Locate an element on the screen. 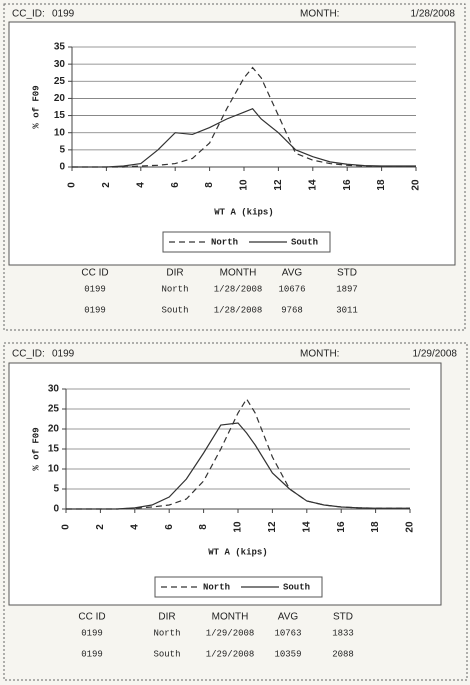 The width and height of the screenshot is (470, 685). y-tick-label: 35 is located at coordinates (60, 47).